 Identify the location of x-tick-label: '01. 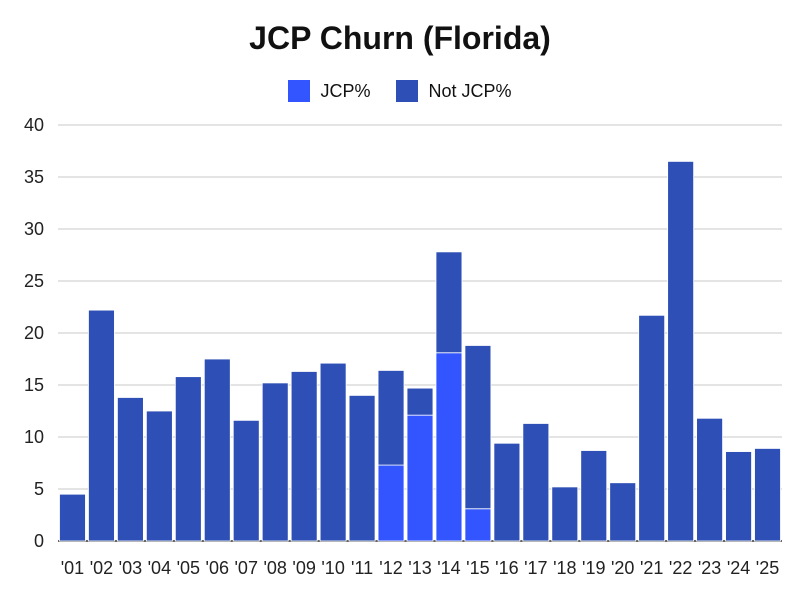
(72, 568).